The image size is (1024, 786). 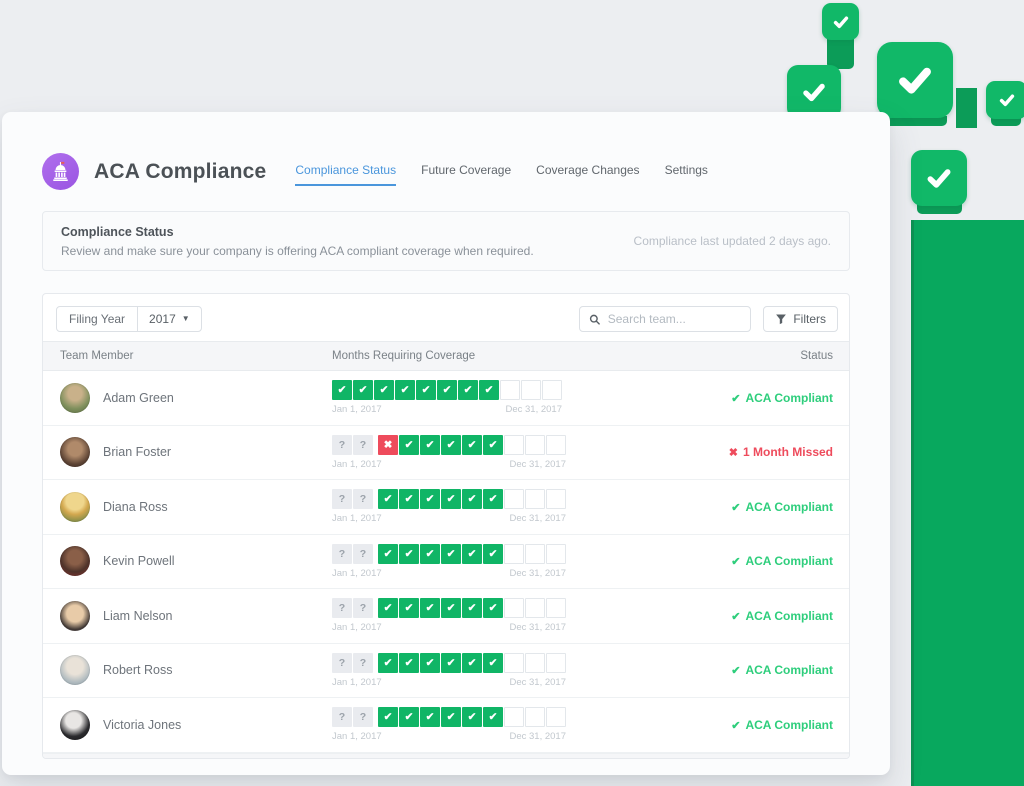 I want to click on team-member-cell: Brian Foster, so click(x=187, y=452).